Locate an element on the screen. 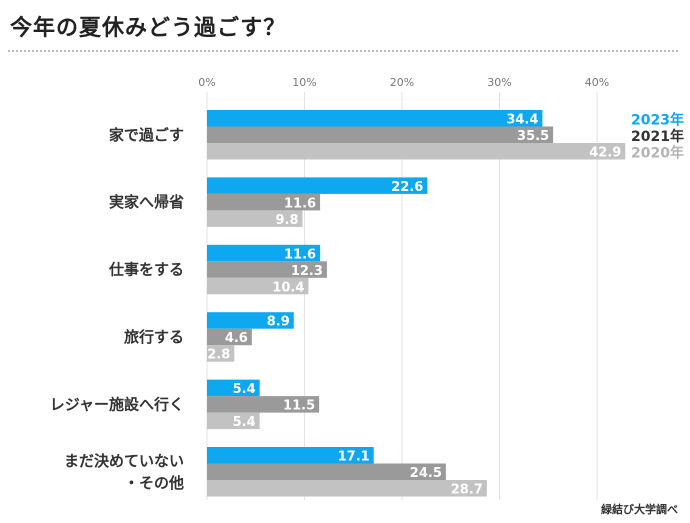  legend-entry: 2023年 is located at coordinates (657, 120).